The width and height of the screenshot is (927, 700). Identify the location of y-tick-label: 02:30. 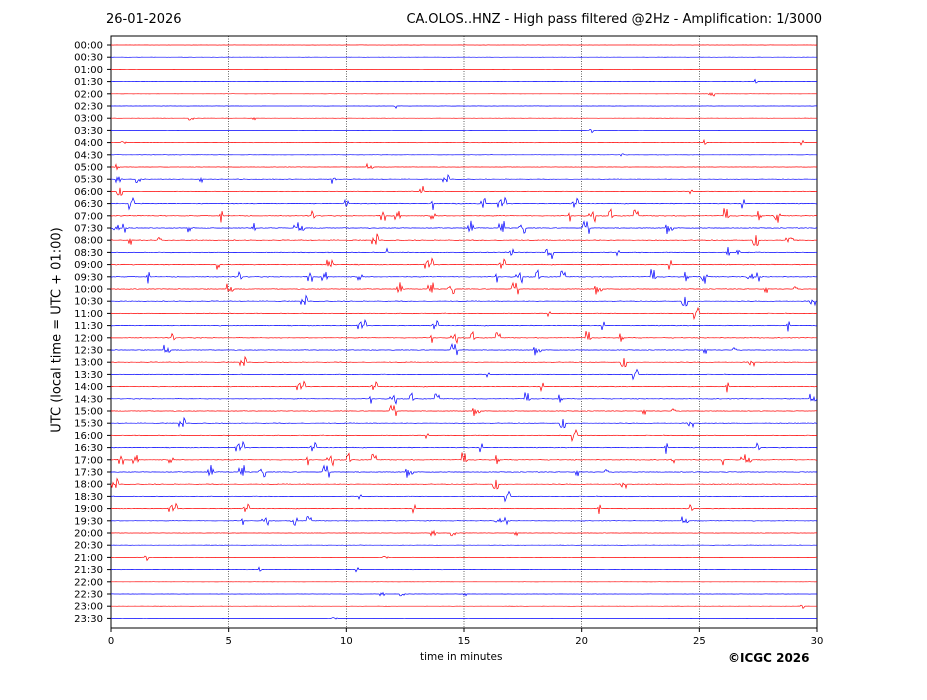
(88, 107).